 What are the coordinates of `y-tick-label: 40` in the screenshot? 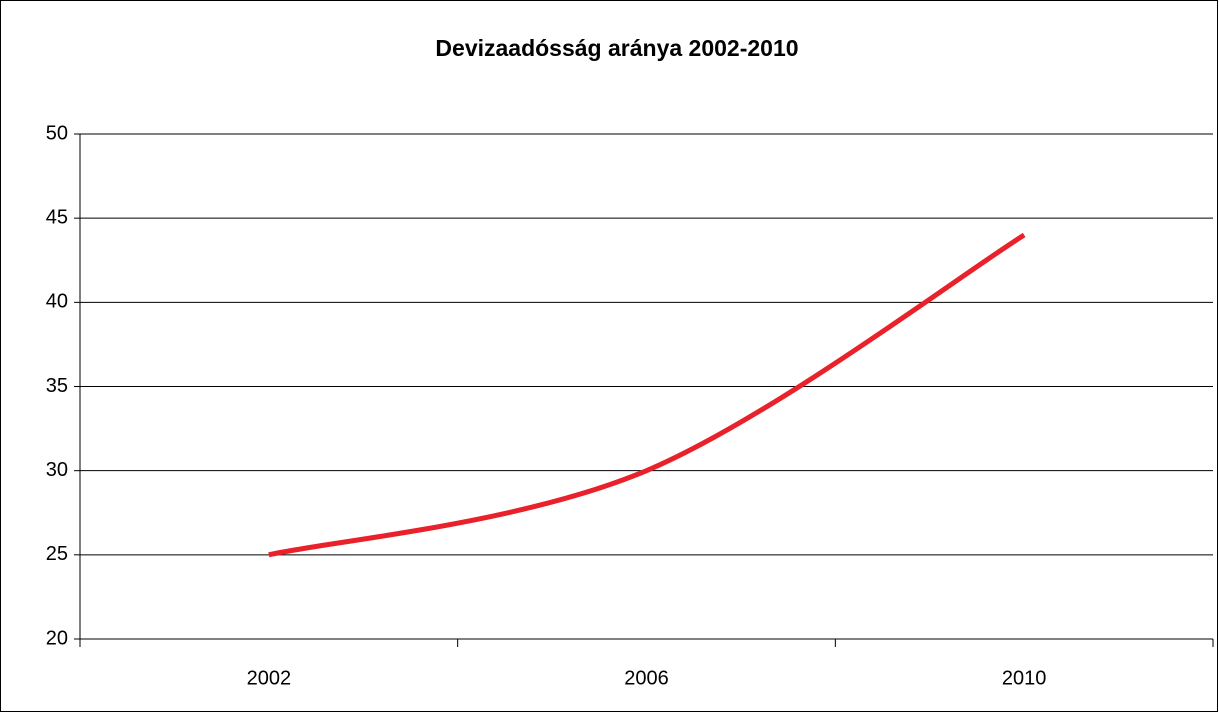 It's located at (57, 302).